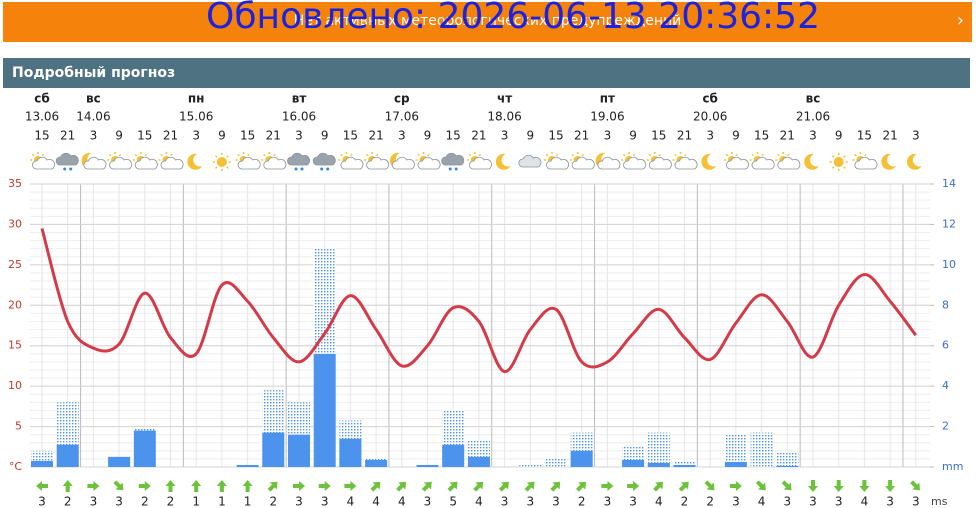  Describe the element at coordinates (195, 161) in the screenshot. I see `moon` at that location.